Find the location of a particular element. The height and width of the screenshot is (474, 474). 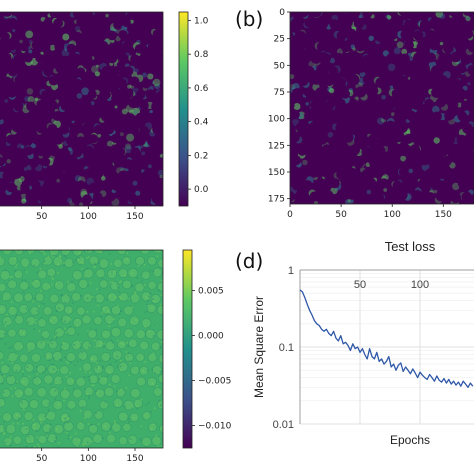

x-axis-label: Epochs is located at coordinates (410, 440).